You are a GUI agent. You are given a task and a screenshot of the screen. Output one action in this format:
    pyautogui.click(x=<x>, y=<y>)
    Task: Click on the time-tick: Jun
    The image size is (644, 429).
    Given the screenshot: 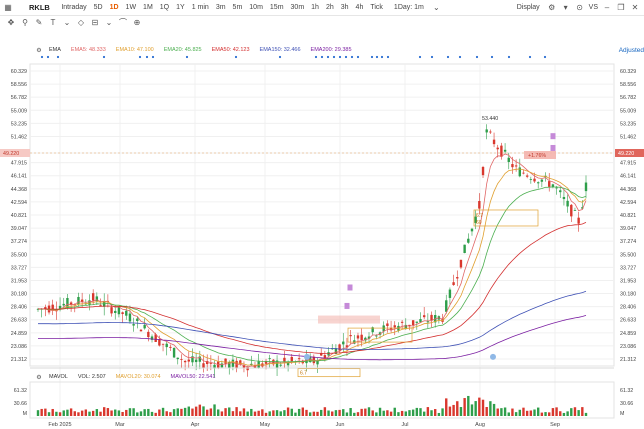 What is the action you would take?
    pyautogui.click(x=340, y=425)
    